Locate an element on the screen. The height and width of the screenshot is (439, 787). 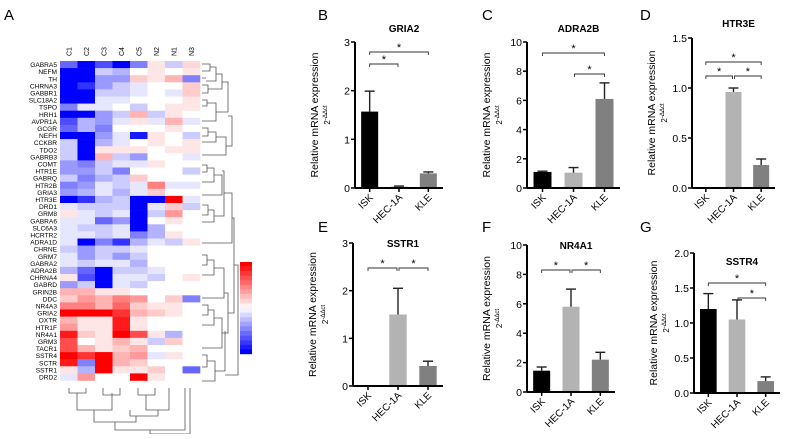
panel-letter-E: E is located at coordinates (323, 227).